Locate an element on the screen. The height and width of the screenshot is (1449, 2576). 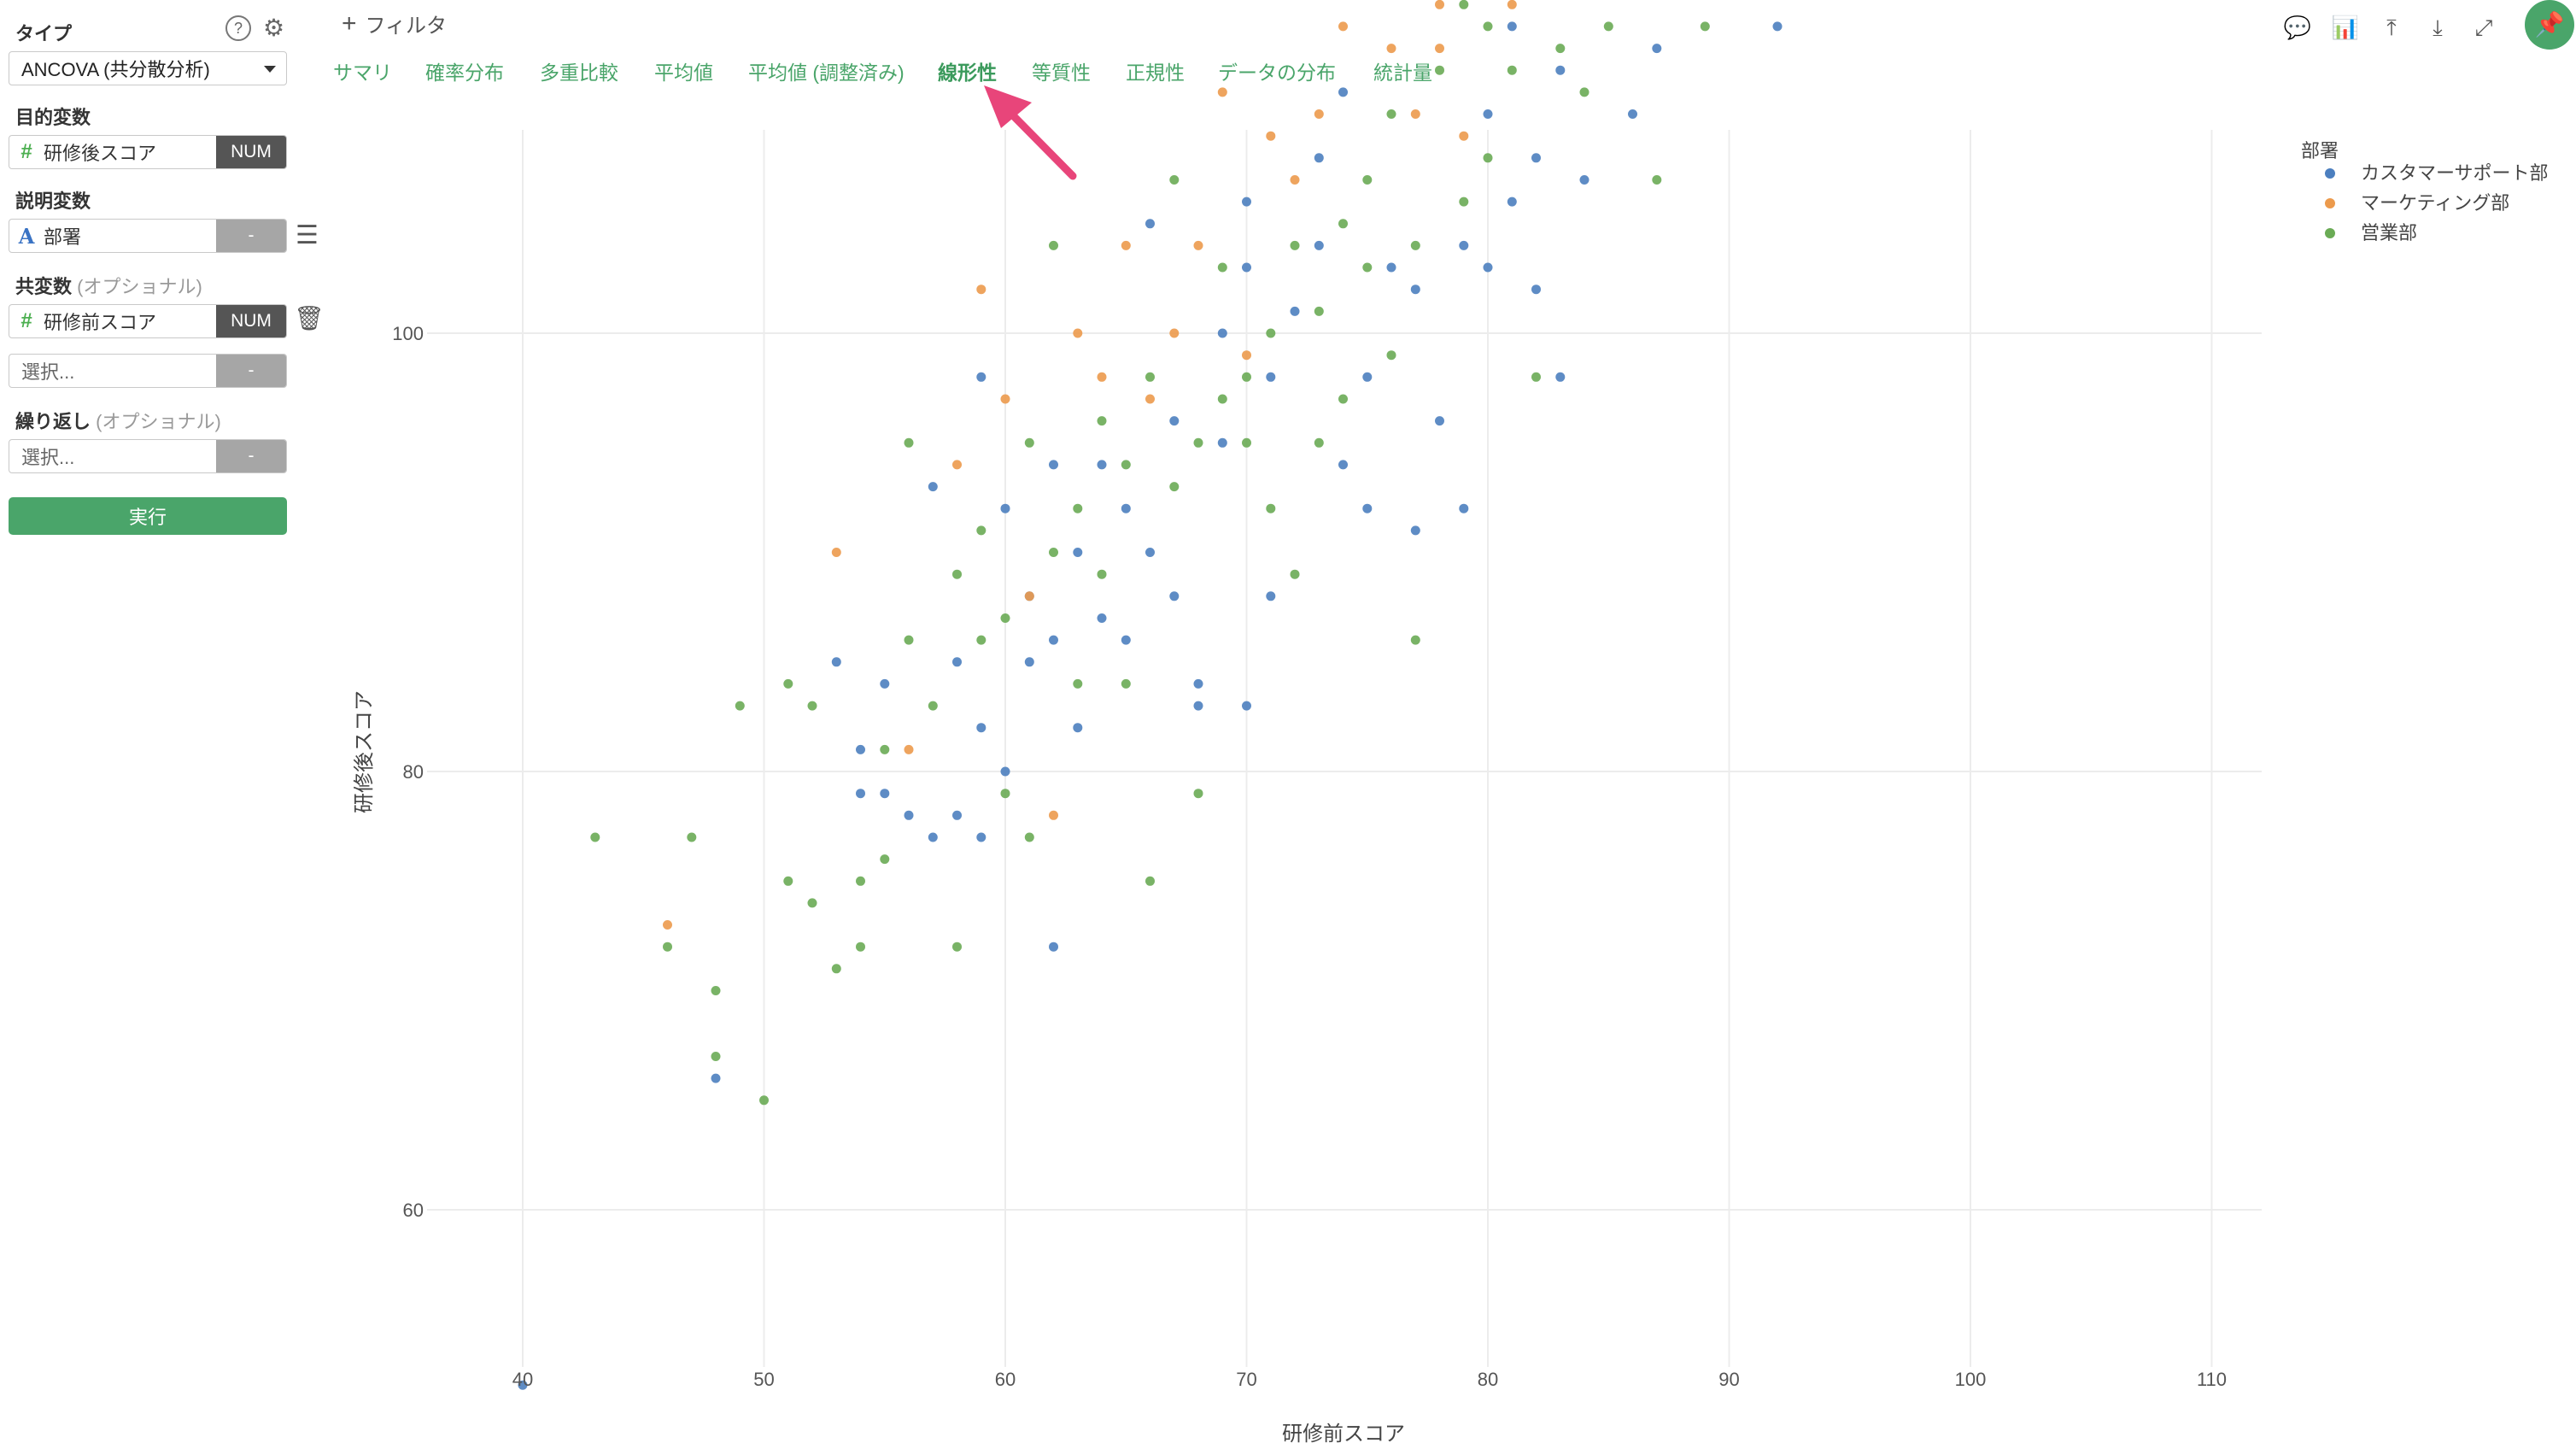
gear-icon: ⚙ is located at coordinates (274, 28).